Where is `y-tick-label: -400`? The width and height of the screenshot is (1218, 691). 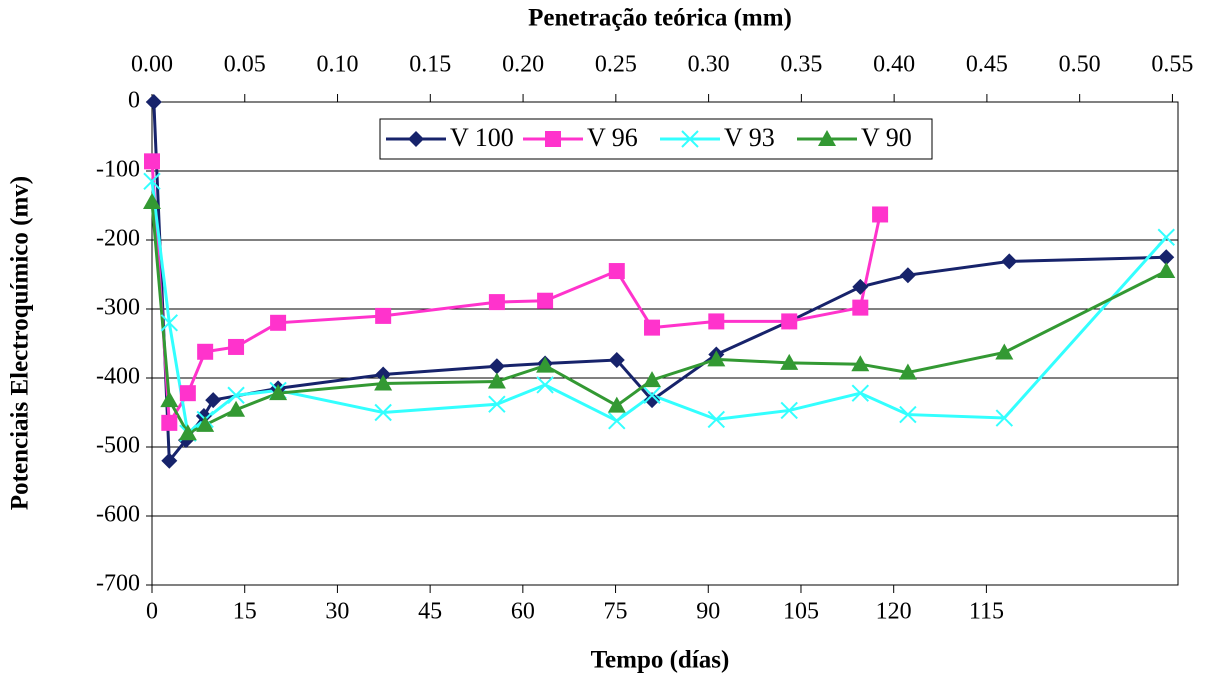
y-tick-label: -400 is located at coordinates (118, 377).